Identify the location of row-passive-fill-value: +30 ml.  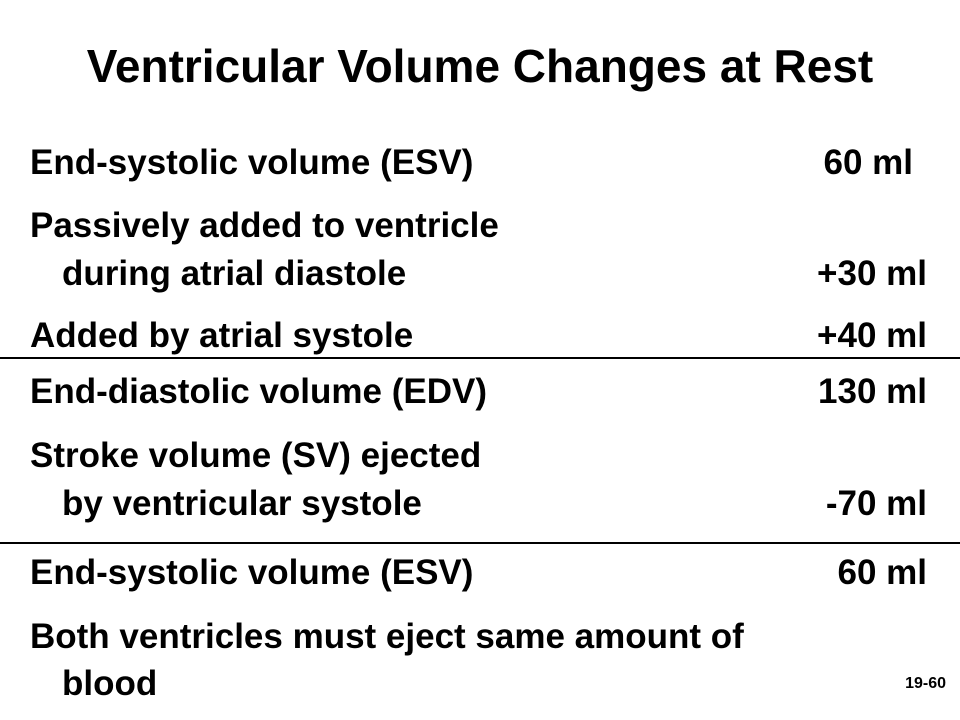
(872, 273).